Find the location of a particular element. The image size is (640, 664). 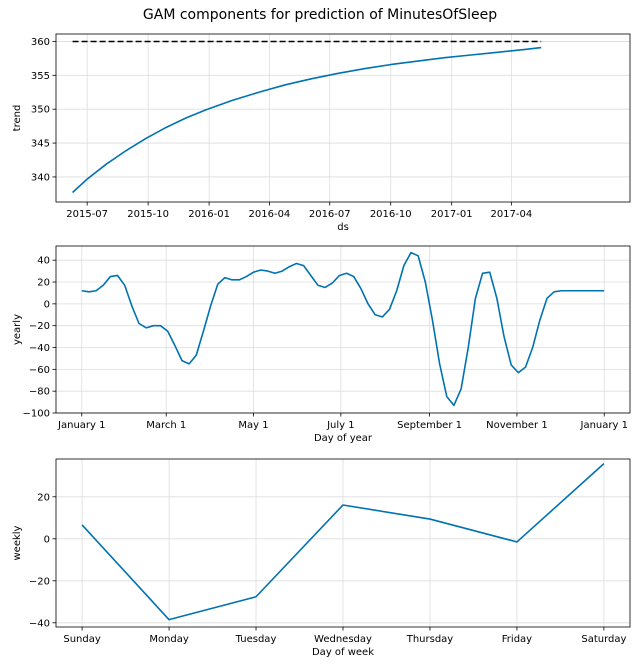

weekly-x-tick-label: Wednesday is located at coordinates (343, 639).